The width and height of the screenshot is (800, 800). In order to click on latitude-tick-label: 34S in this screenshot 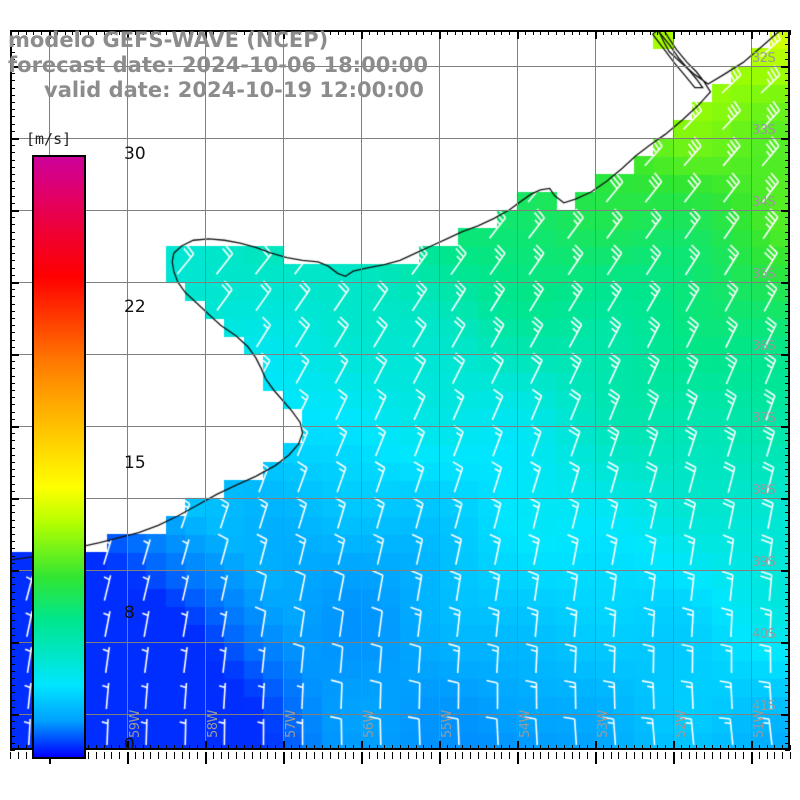, I will do `click(764, 202)`.